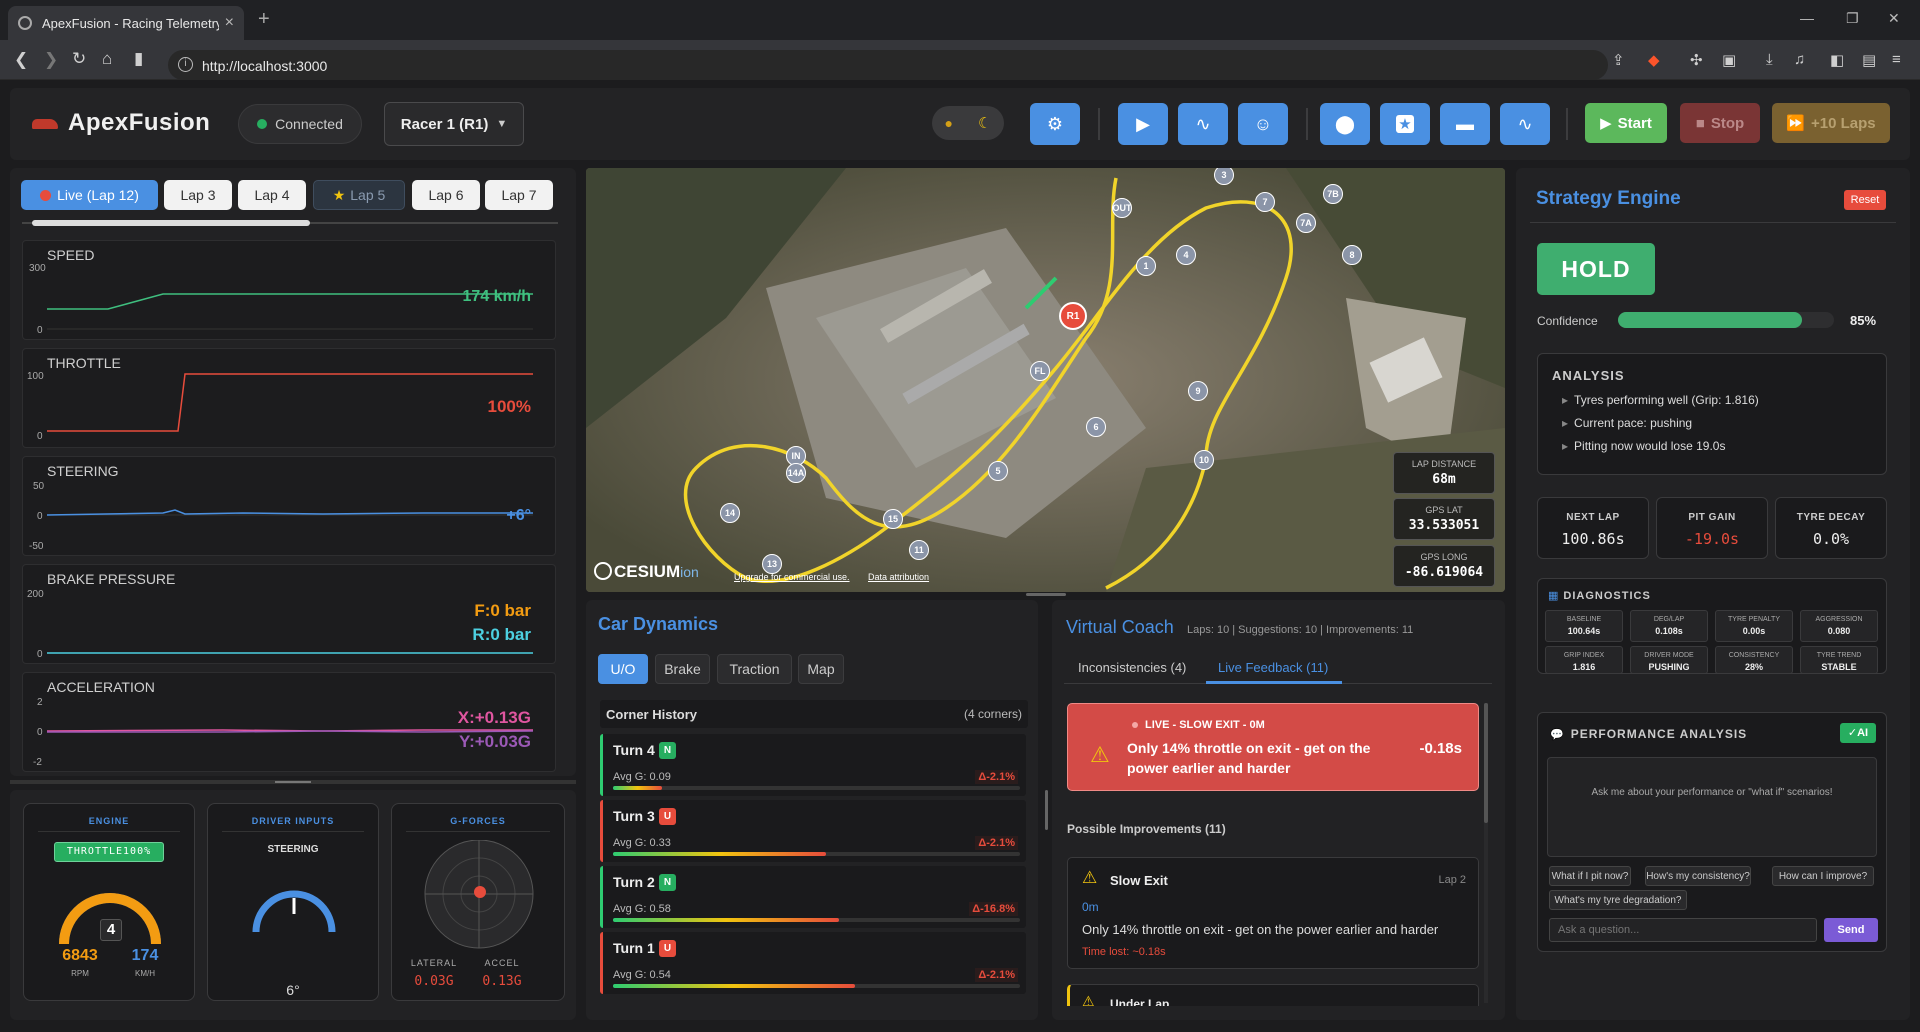 Image resolution: width=1920 pixels, height=1032 pixels. Describe the element at coordinates (1333, 194) in the screenshot. I see `corner-marker: 7B` at that location.